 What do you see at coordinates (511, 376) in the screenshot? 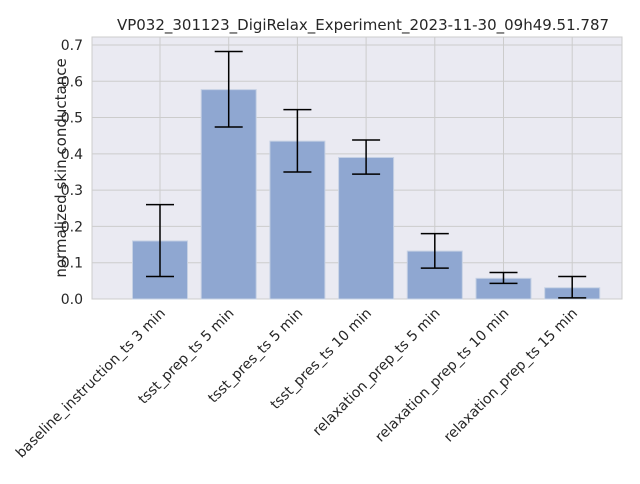
I see `x-tick-label: relaxation_prep_ts 15 min` at bounding box center [511, 376].